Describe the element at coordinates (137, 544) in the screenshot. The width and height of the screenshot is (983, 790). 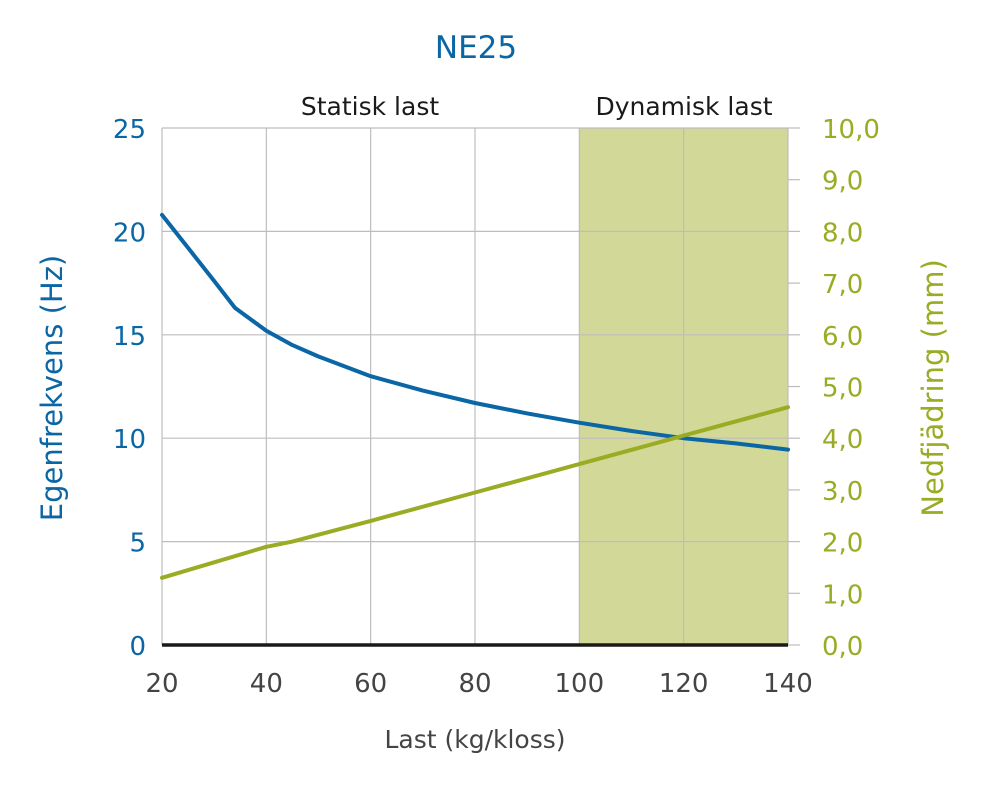
I see `y-left-tick-label-1: 5` at that location.